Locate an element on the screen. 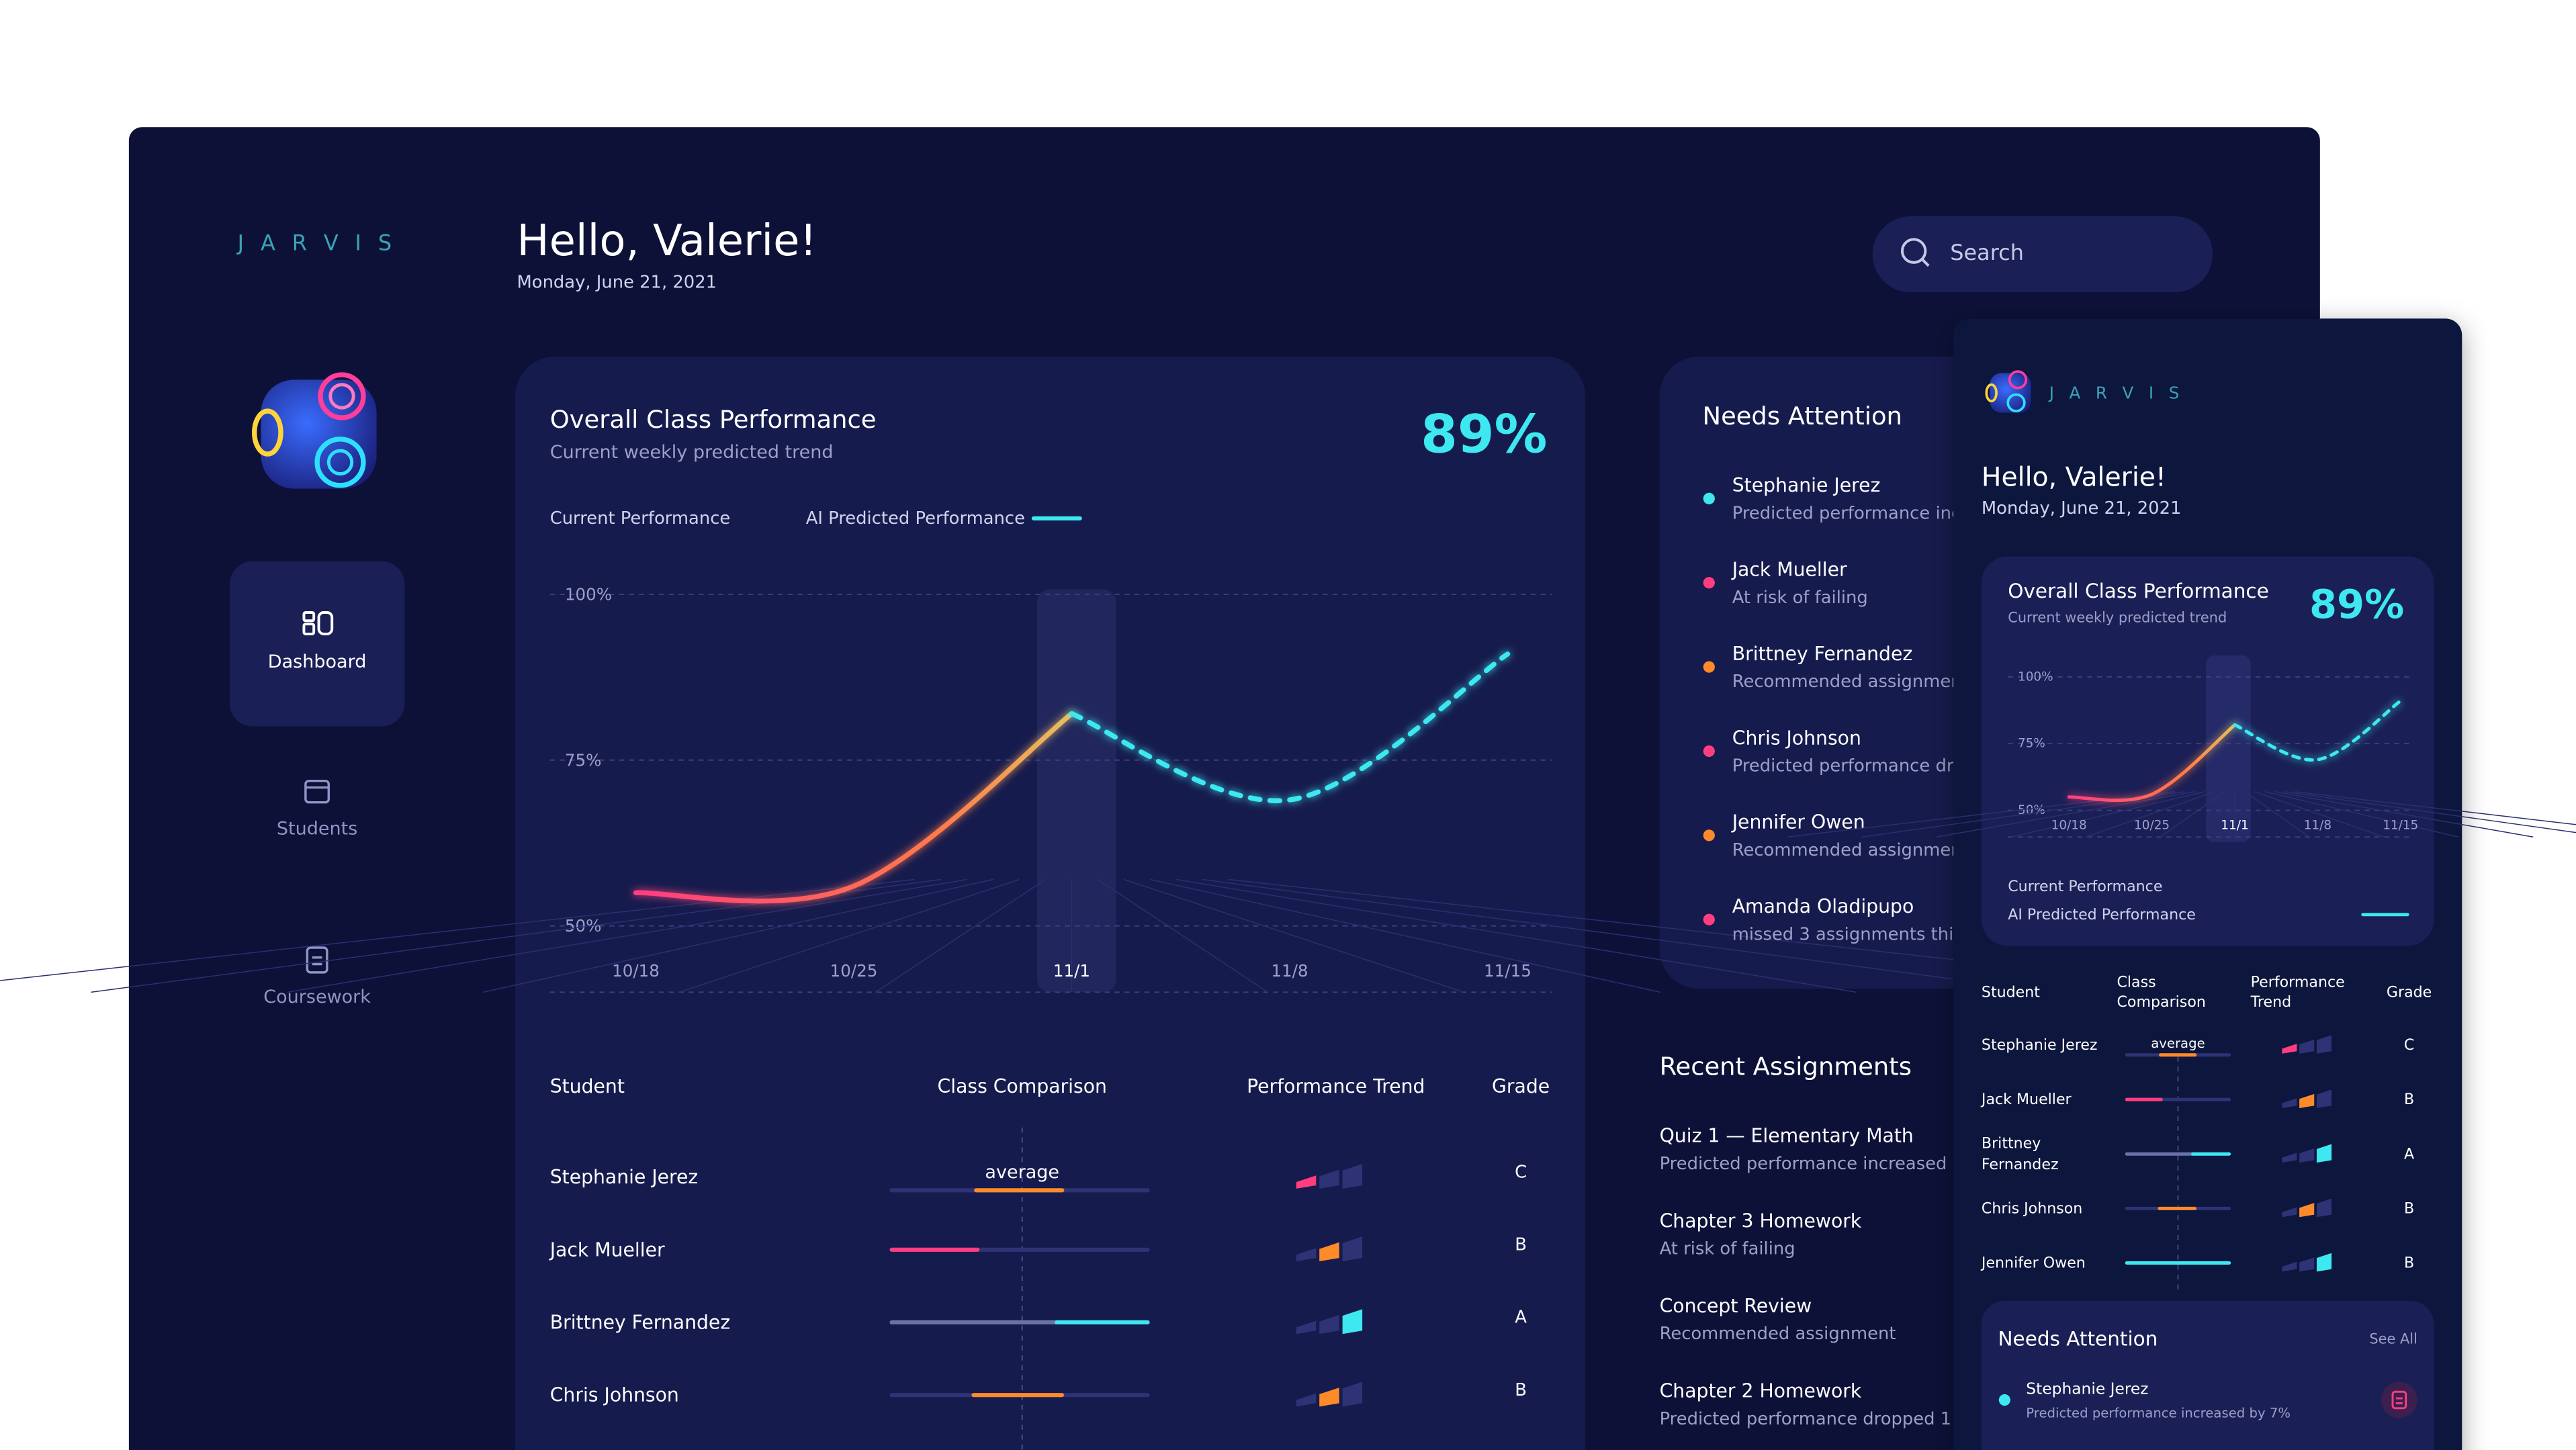 This screenshot has width=2576, height=1450. x-tick-label: 10/25 is located at coordinates (2152, 826).